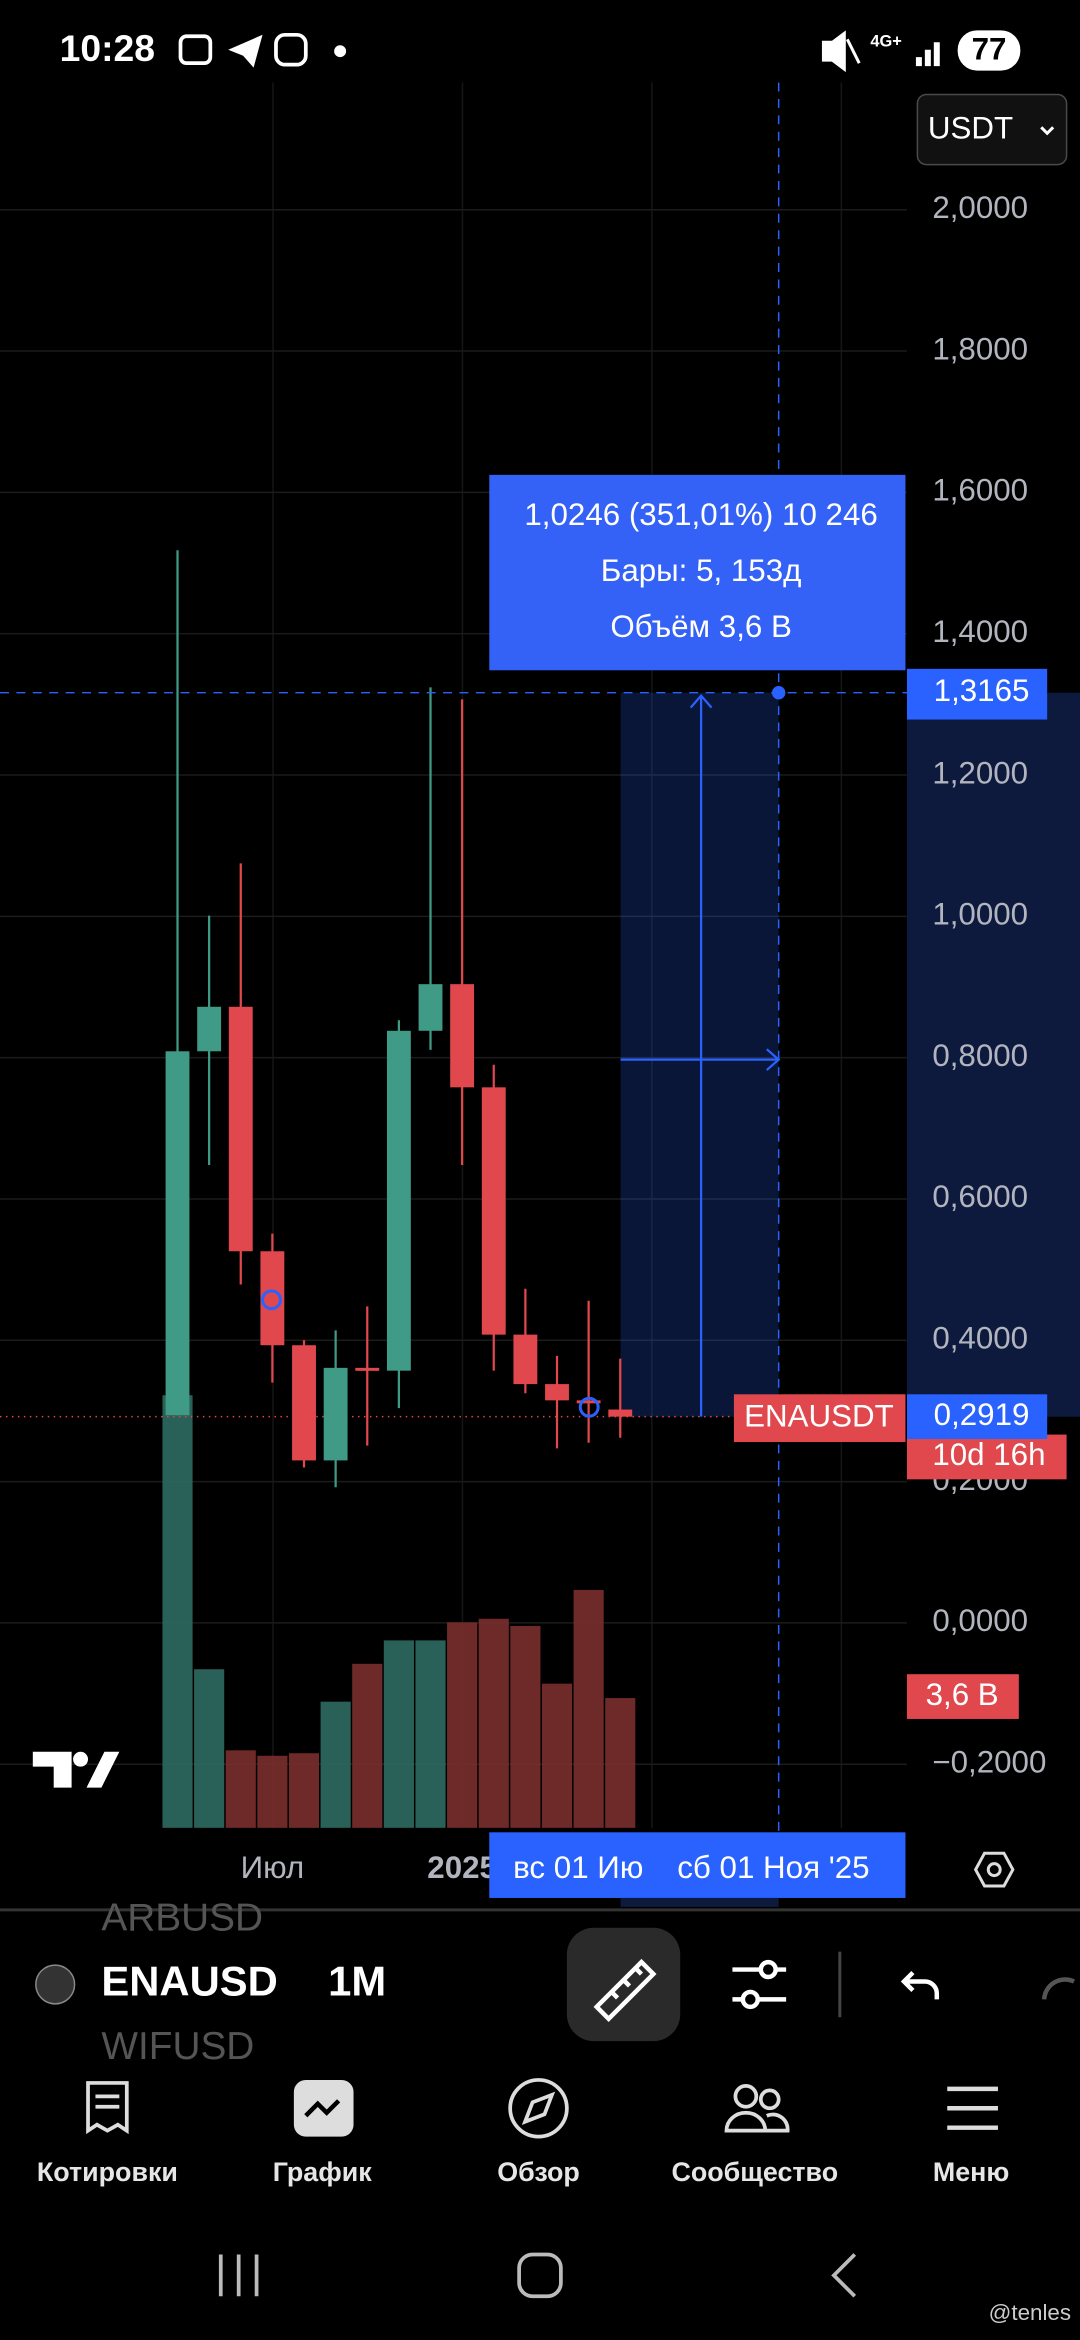 Image resolution: width=1080 pixels, height=2340 pixels. I want to click on symbol-prev: ARBUSD, so click(182, 1918).